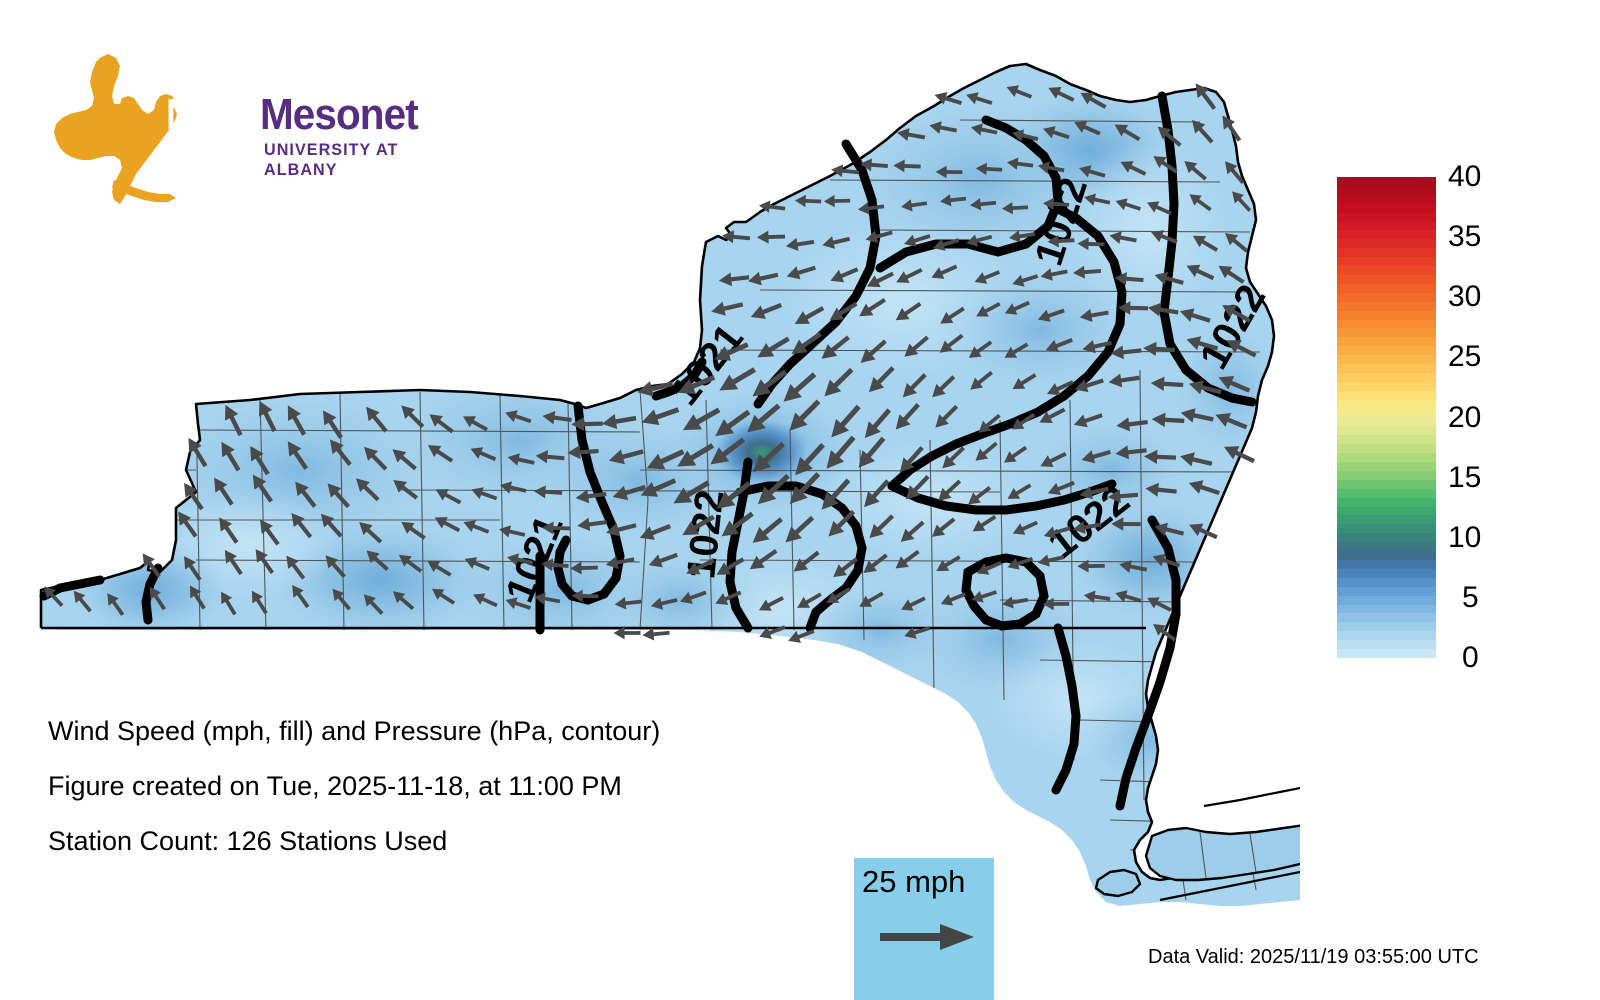 This screenshot has height=1000, width=1600. I want to click on colorbar-gradient, so click(1386, 417).